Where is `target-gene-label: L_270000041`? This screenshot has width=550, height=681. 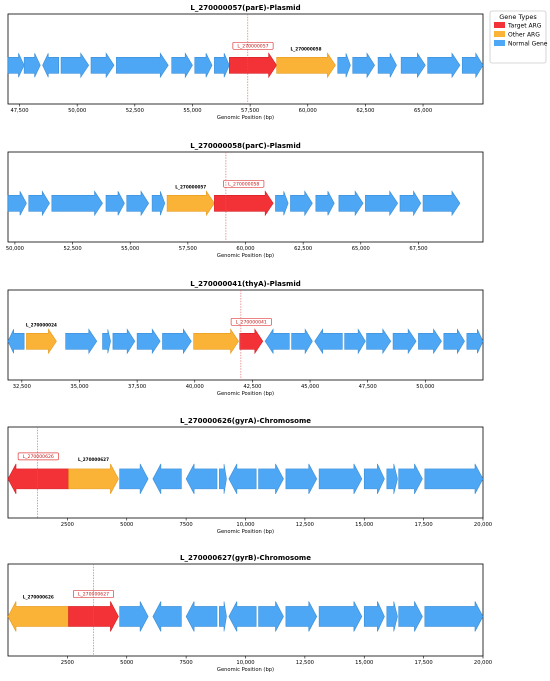 target-gene-label: L_270000041 is located at coordinates (251, 322).